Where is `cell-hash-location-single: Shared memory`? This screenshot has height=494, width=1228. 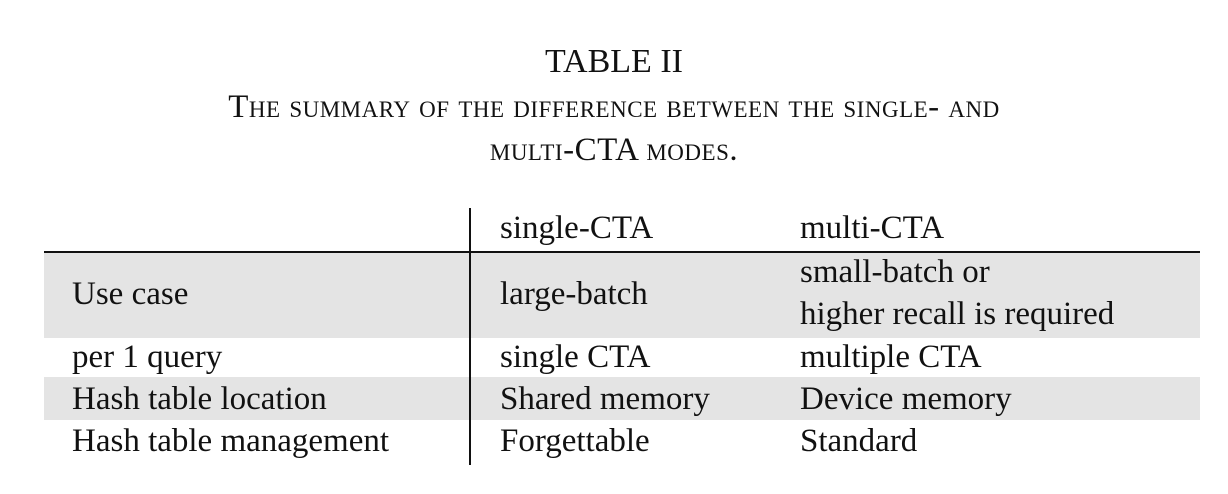
cell-hash-location-single: Shared memory is located at coordinates (605, 399).